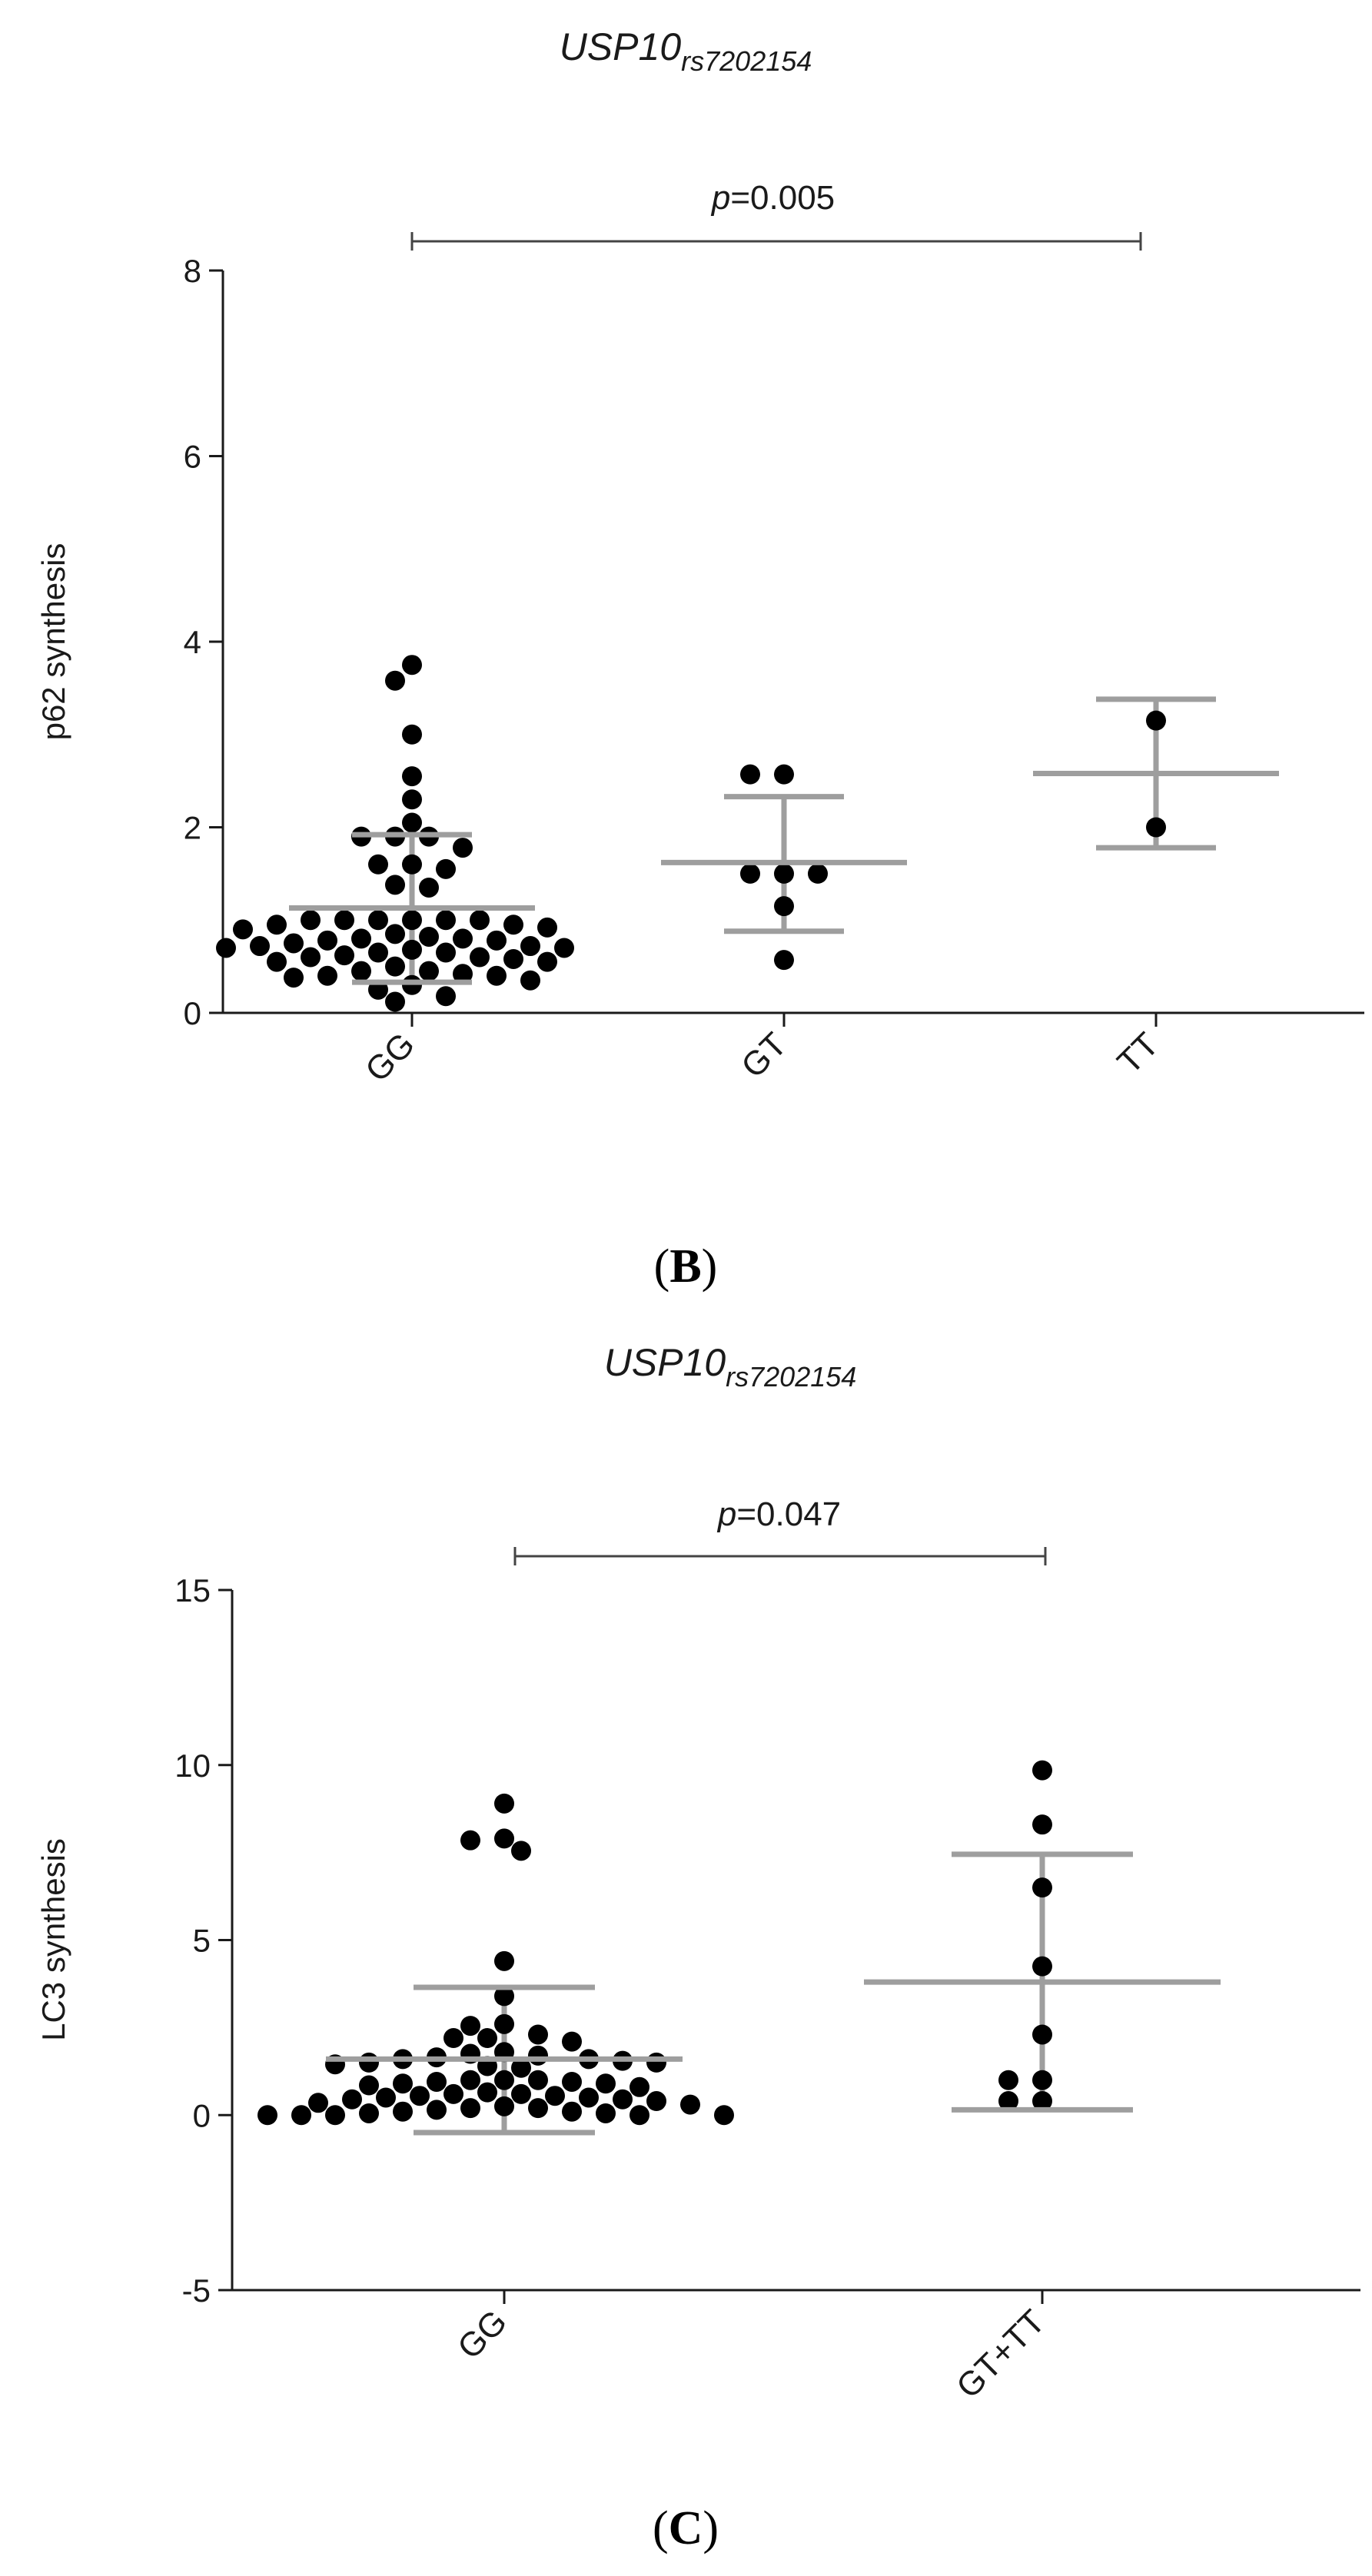  I want to click on chart-c-pvalue-symbol: p, so click(726, 1514).